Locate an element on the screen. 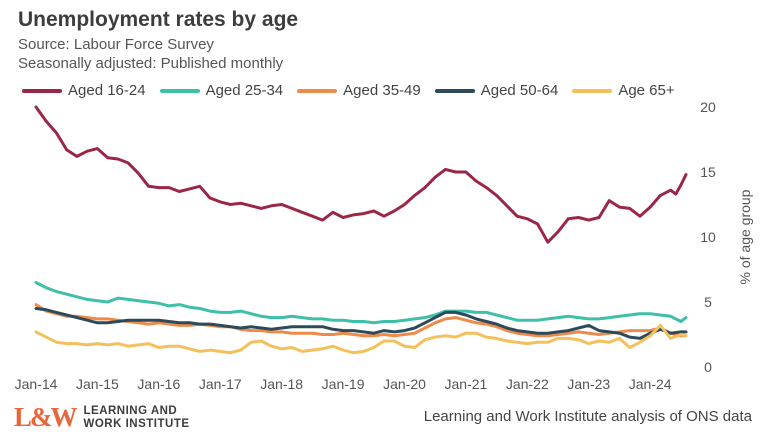 The width and height of the screenshot is (768, 439). logo-line-1: LEARNING AND is located at coordinates (130, 410).